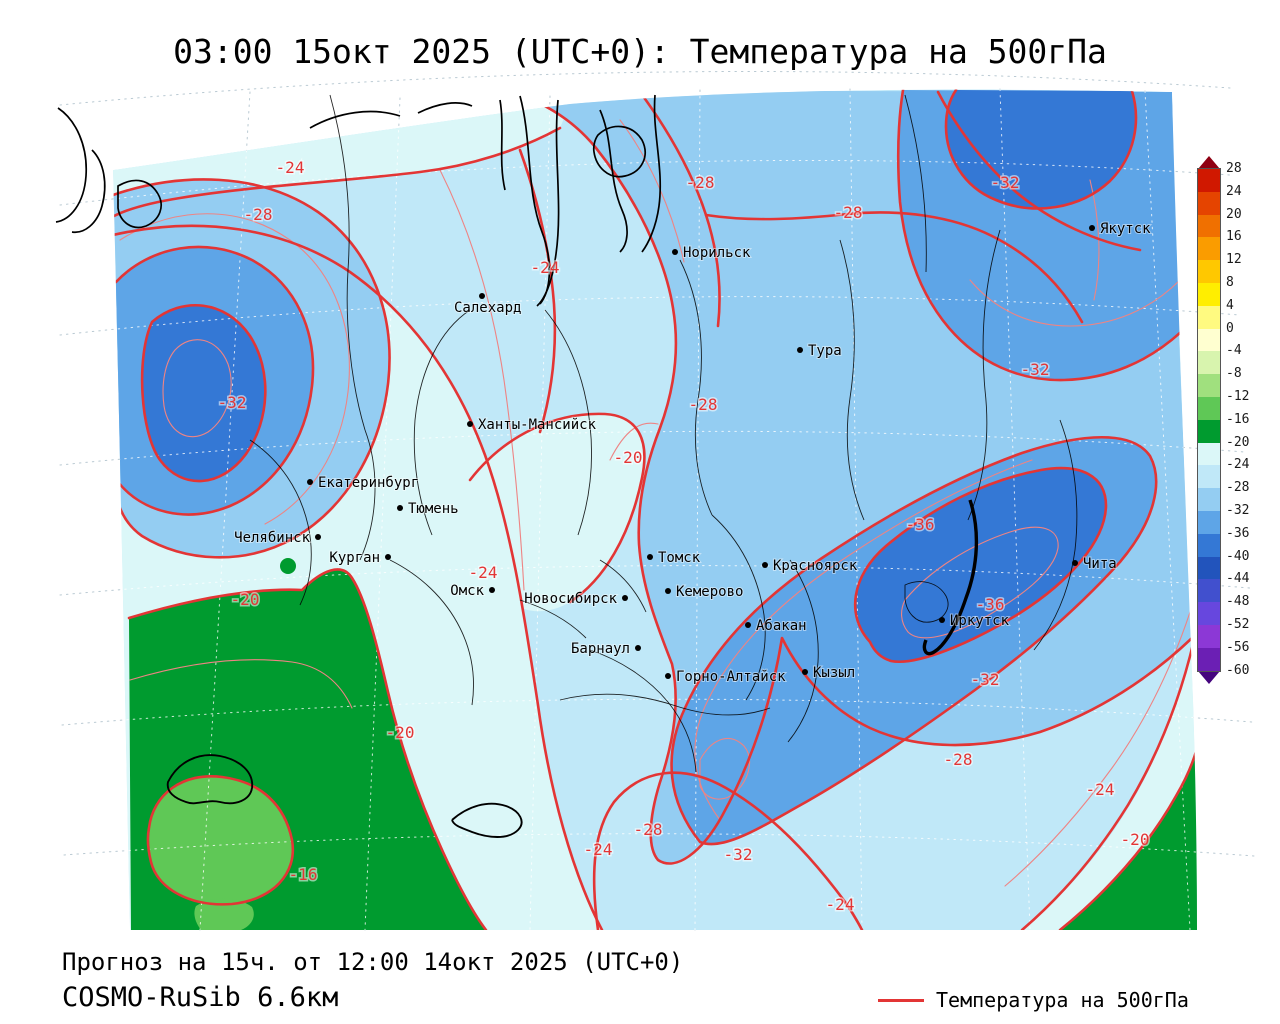 Image resolution: width=1280 pixels, height=1024 pixels. What do you see at coordinates (1238, 579) in the screenshot?
I see `colorbar-tick-label: -44` at bounding box center [1238, 579].